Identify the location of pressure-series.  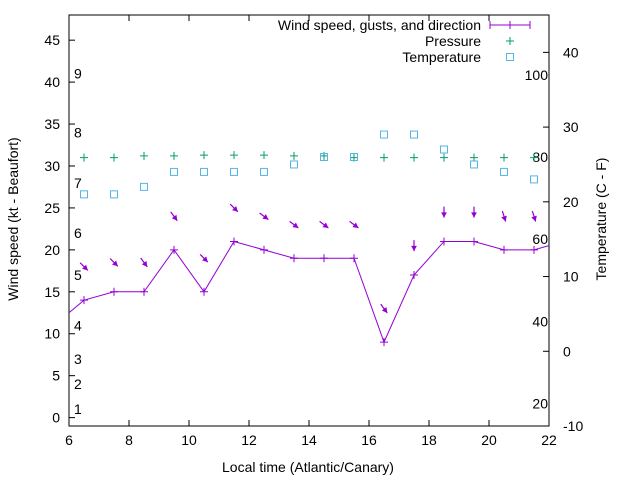
(309, 156).